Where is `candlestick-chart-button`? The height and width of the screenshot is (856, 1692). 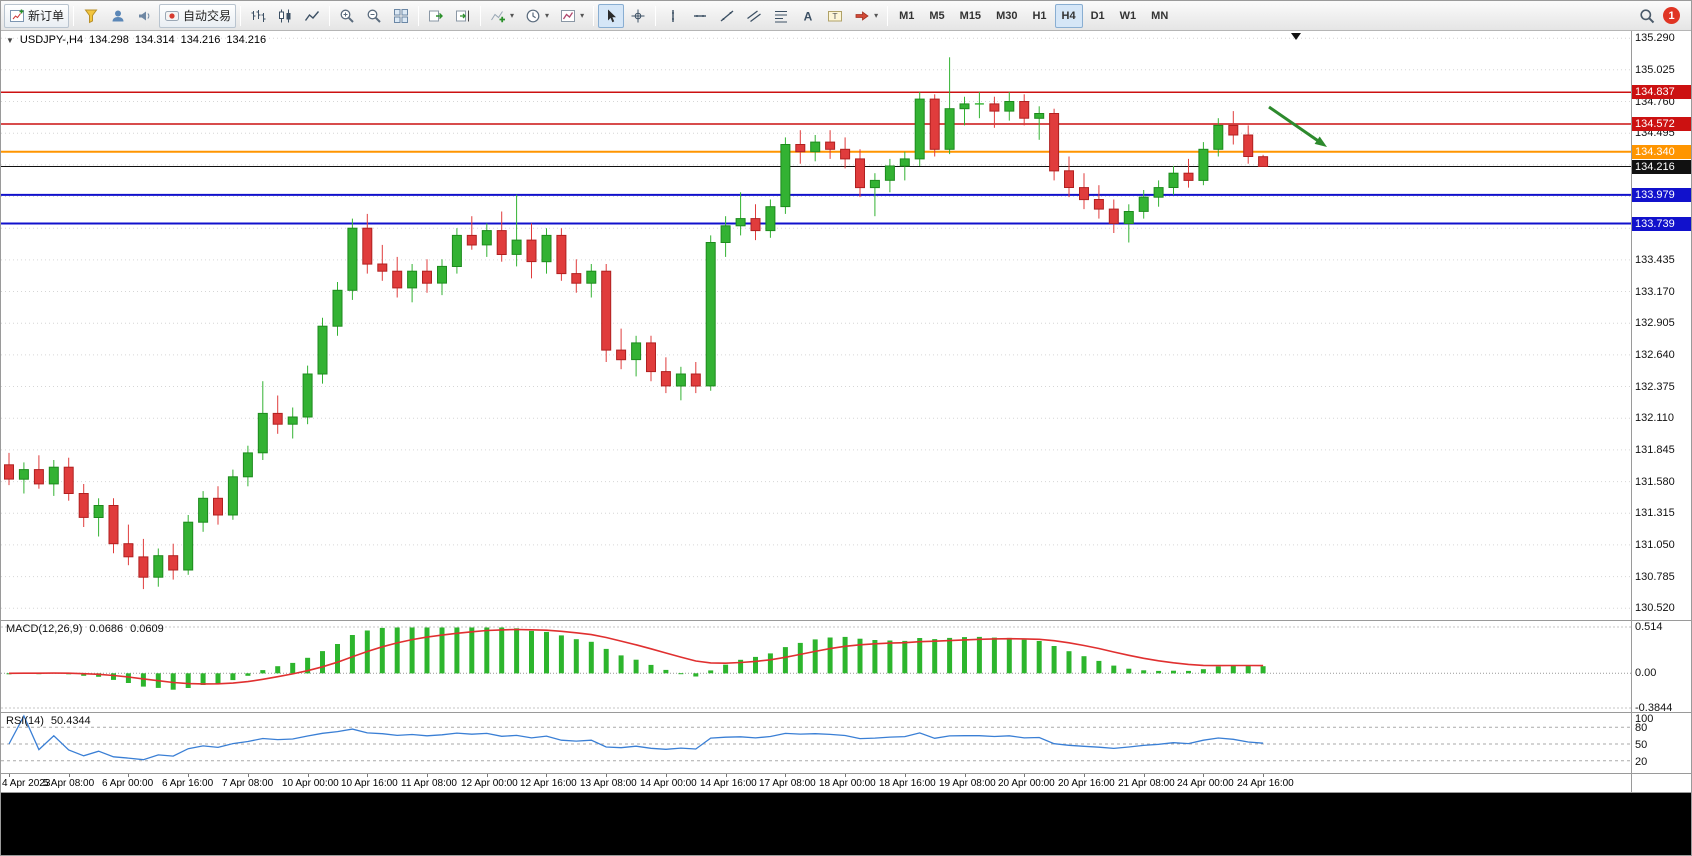
candlestick-chart-button is located at coordinates (285, 16).